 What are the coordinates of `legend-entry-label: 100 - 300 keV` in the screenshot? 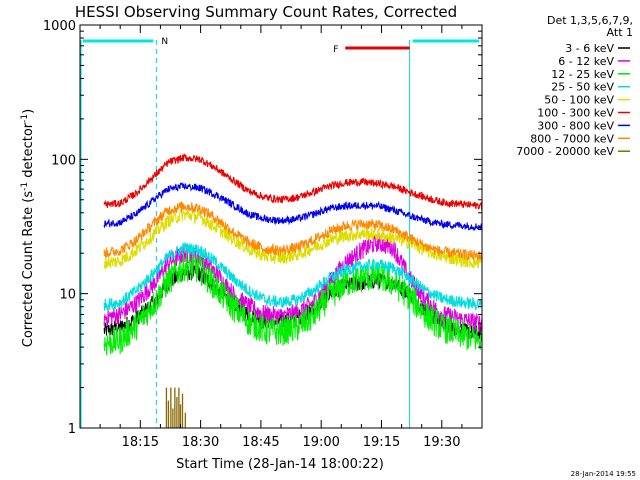 It's located at (575, 113).